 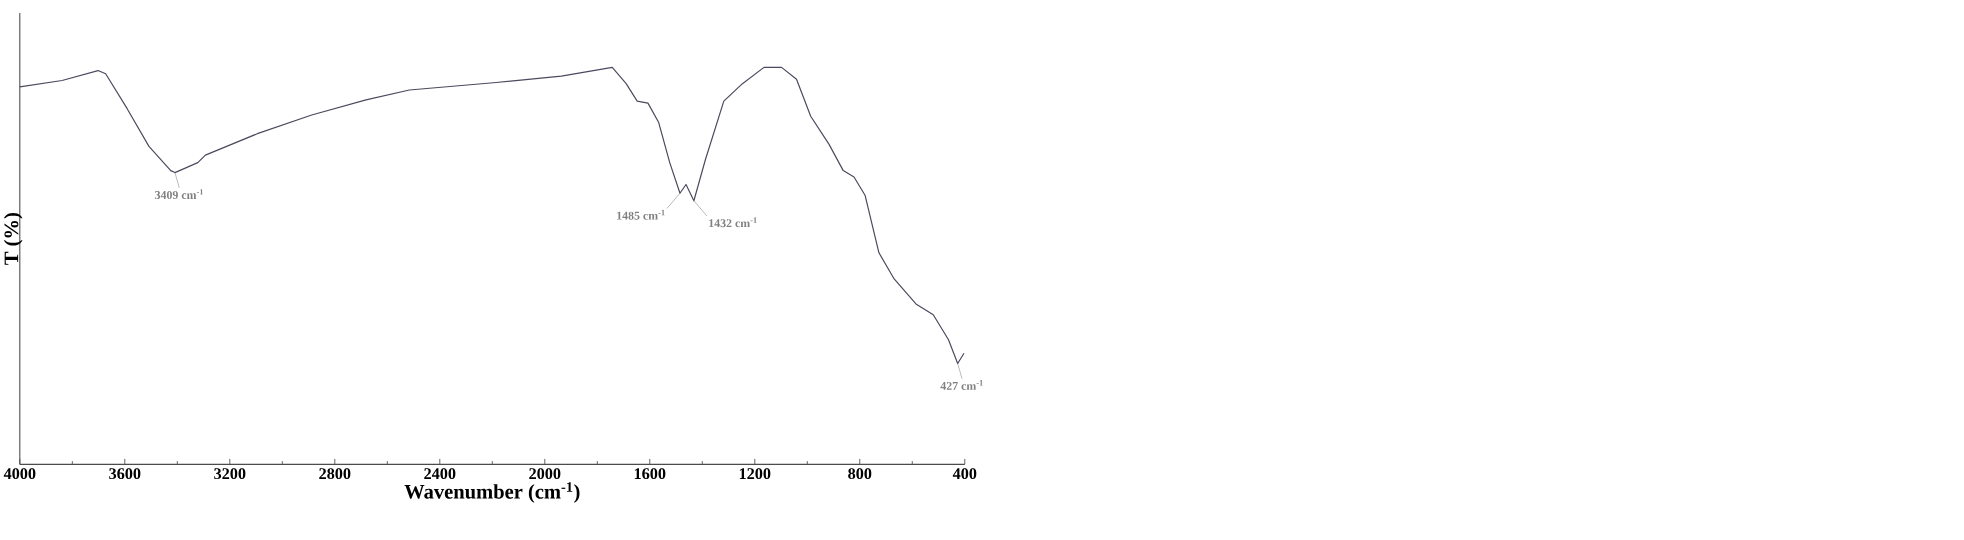 What do you see at coordinates (964, 473) in the screenshot?
I see `x-tick-label: 400` at bounding box center [964, 473].